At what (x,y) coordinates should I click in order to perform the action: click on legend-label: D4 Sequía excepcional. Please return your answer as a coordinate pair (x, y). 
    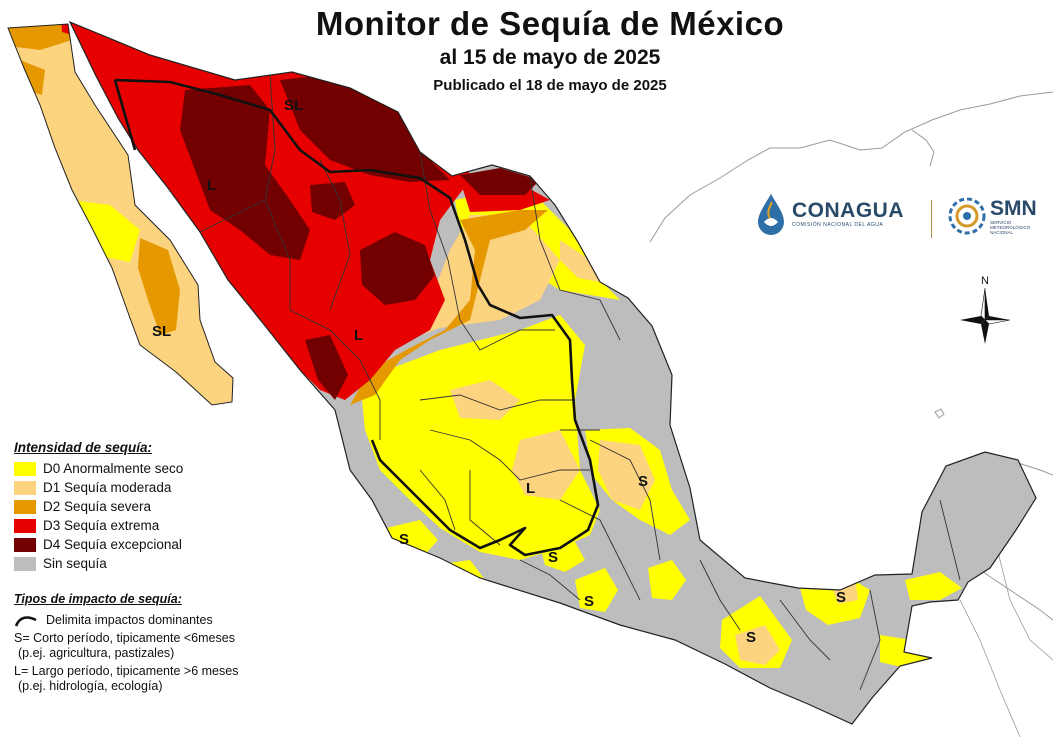
    Looking at the image, I should click on (112, 544).